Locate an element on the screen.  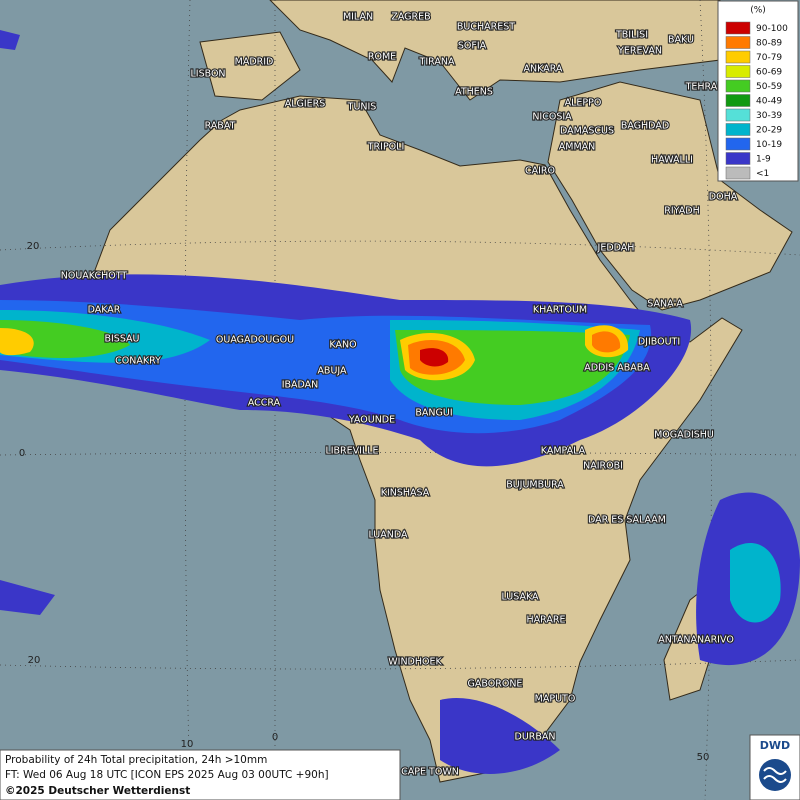
city-label: ZAGREB is located at coordinates (410, 17).